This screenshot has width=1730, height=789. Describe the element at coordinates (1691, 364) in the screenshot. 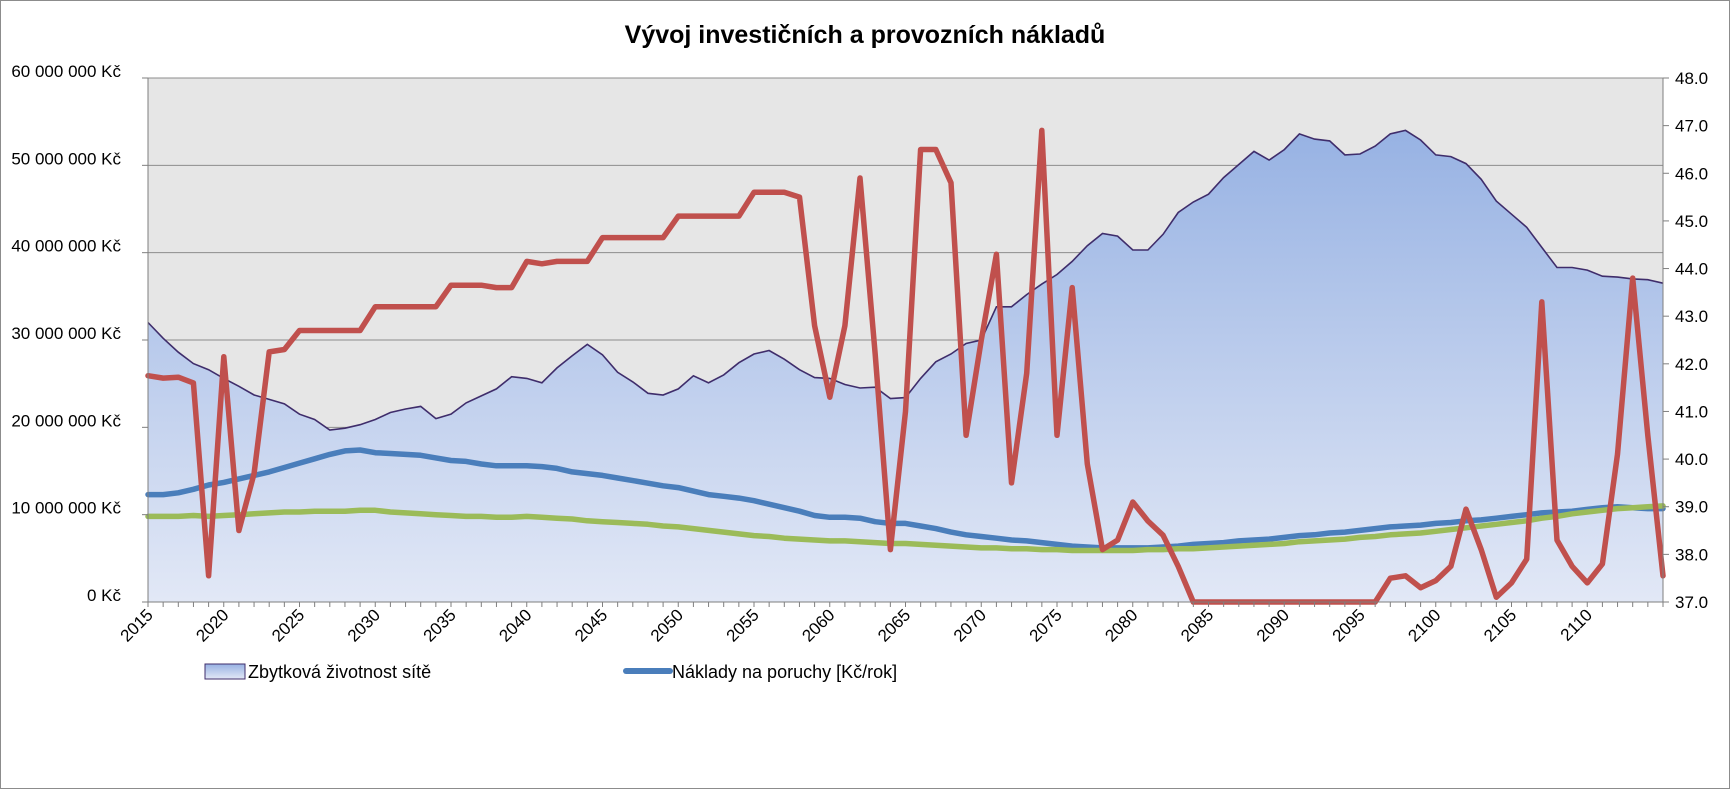

I see `right-tick-label: 42.0` at that location.